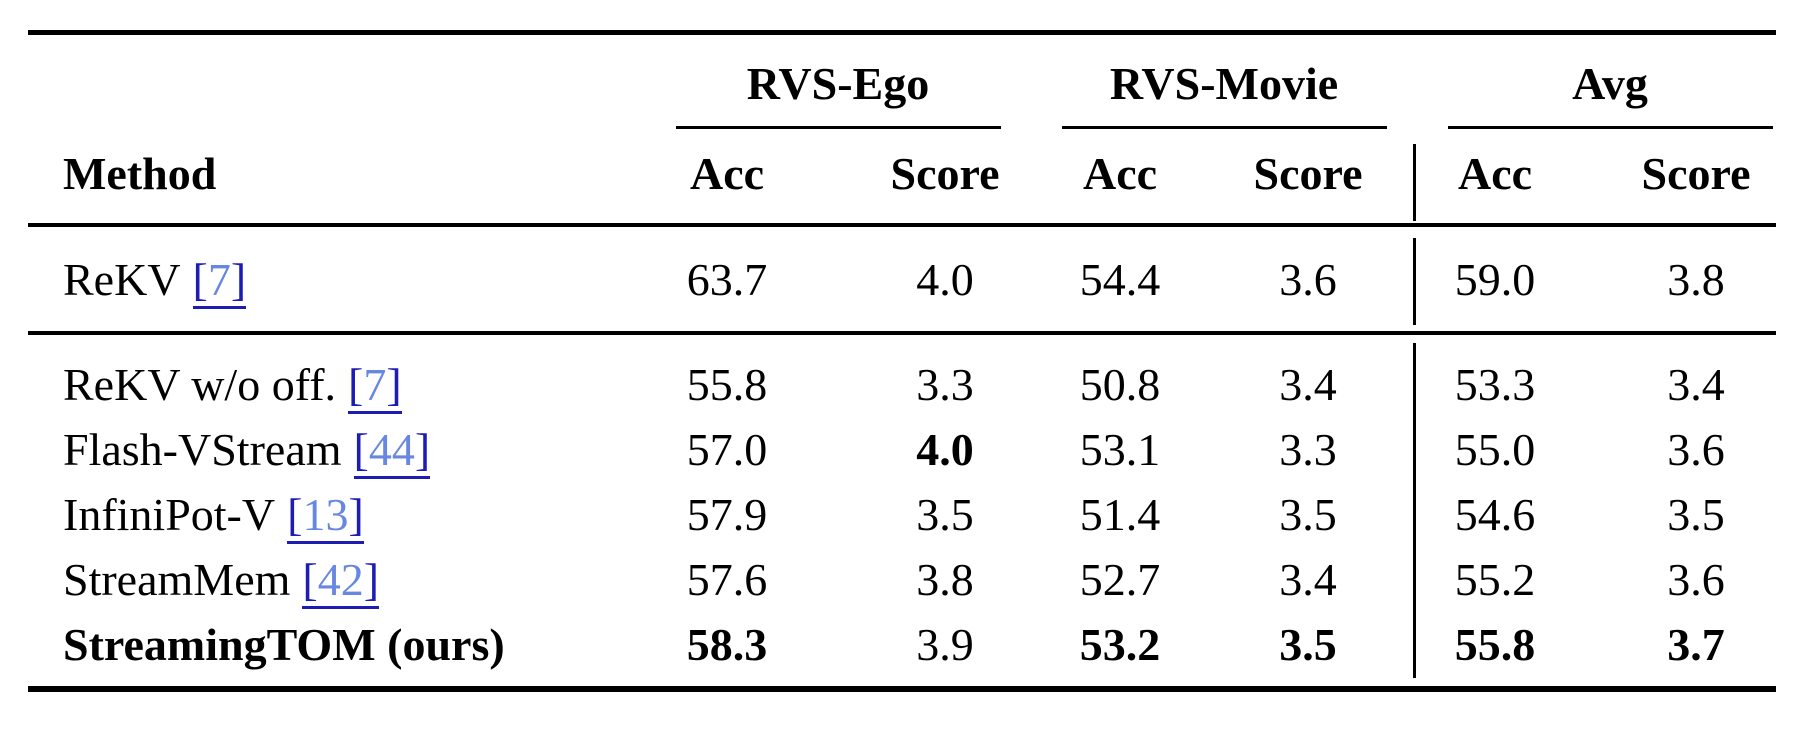 The height and width of the screenshot is (730, 1804). I want to click on cmidrule-avg, so click(1610, 127).